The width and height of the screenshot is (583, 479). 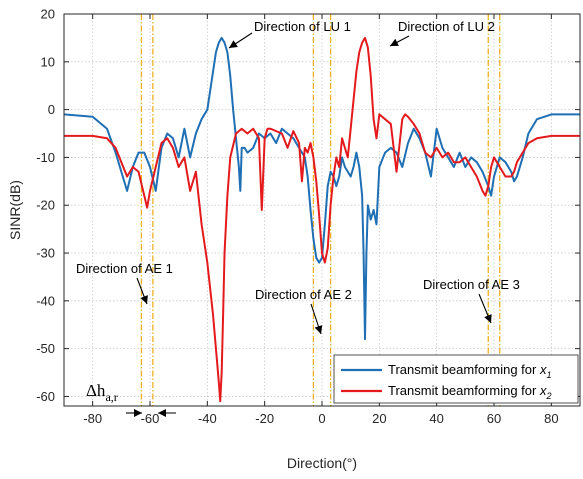 What do you see at coordinates (45, 300) in the screenshot?
I see `y-tick-label: -40` at bounding box center [45, 300].